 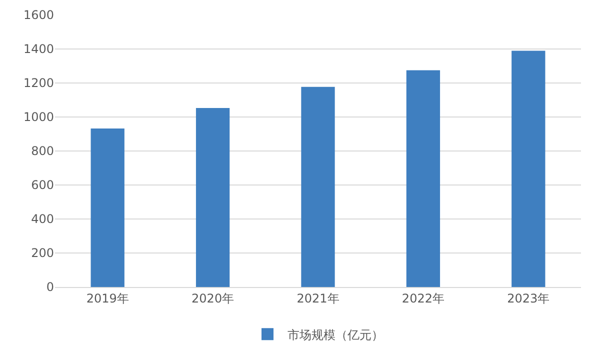 What do you see at coordinates (423, 298) in the screenshot?
I see `x-tick-label: 2022年` at bounding box center [423, 298].